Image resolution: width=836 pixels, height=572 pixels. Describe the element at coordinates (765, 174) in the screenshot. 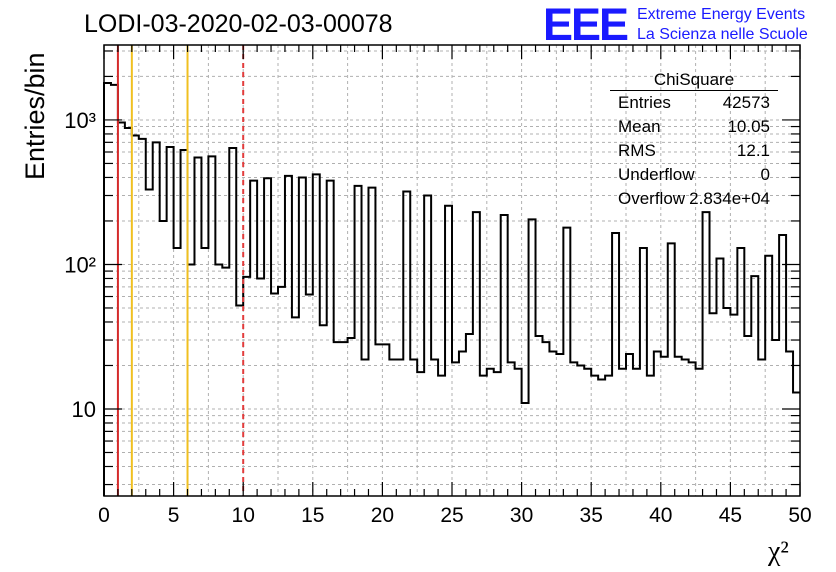

I see `stats-value: 0` at that location.